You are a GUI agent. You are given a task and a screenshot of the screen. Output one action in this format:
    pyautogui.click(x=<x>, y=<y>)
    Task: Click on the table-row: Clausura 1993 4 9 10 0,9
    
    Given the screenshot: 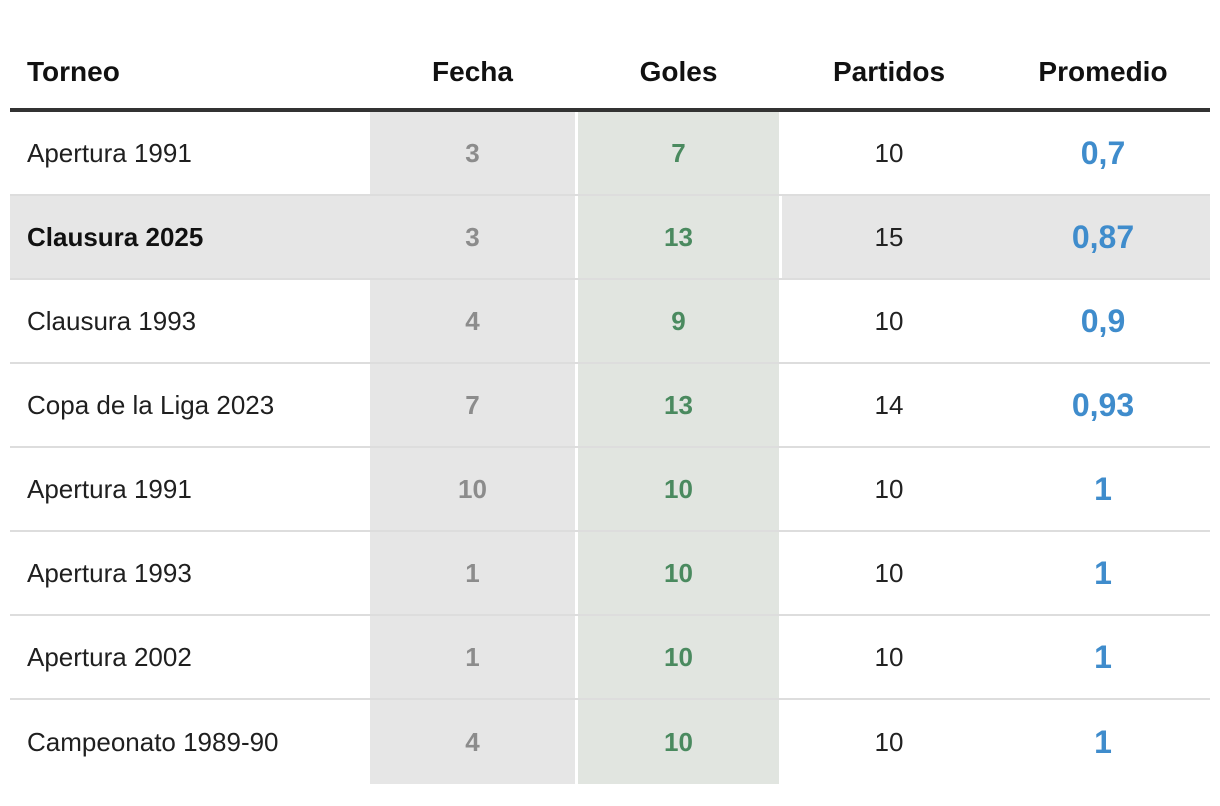 What is the action you would take?
    pyautogui.click(x=610, y=322)
    